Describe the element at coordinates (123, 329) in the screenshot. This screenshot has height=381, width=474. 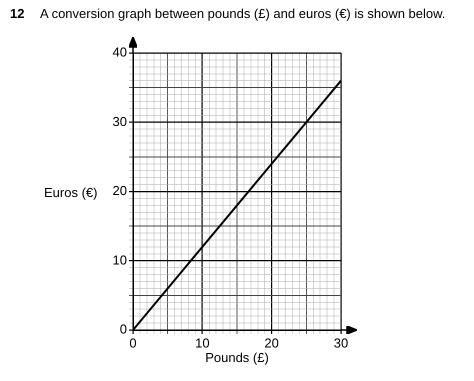
I see `y-tick-label: 0` at that location.